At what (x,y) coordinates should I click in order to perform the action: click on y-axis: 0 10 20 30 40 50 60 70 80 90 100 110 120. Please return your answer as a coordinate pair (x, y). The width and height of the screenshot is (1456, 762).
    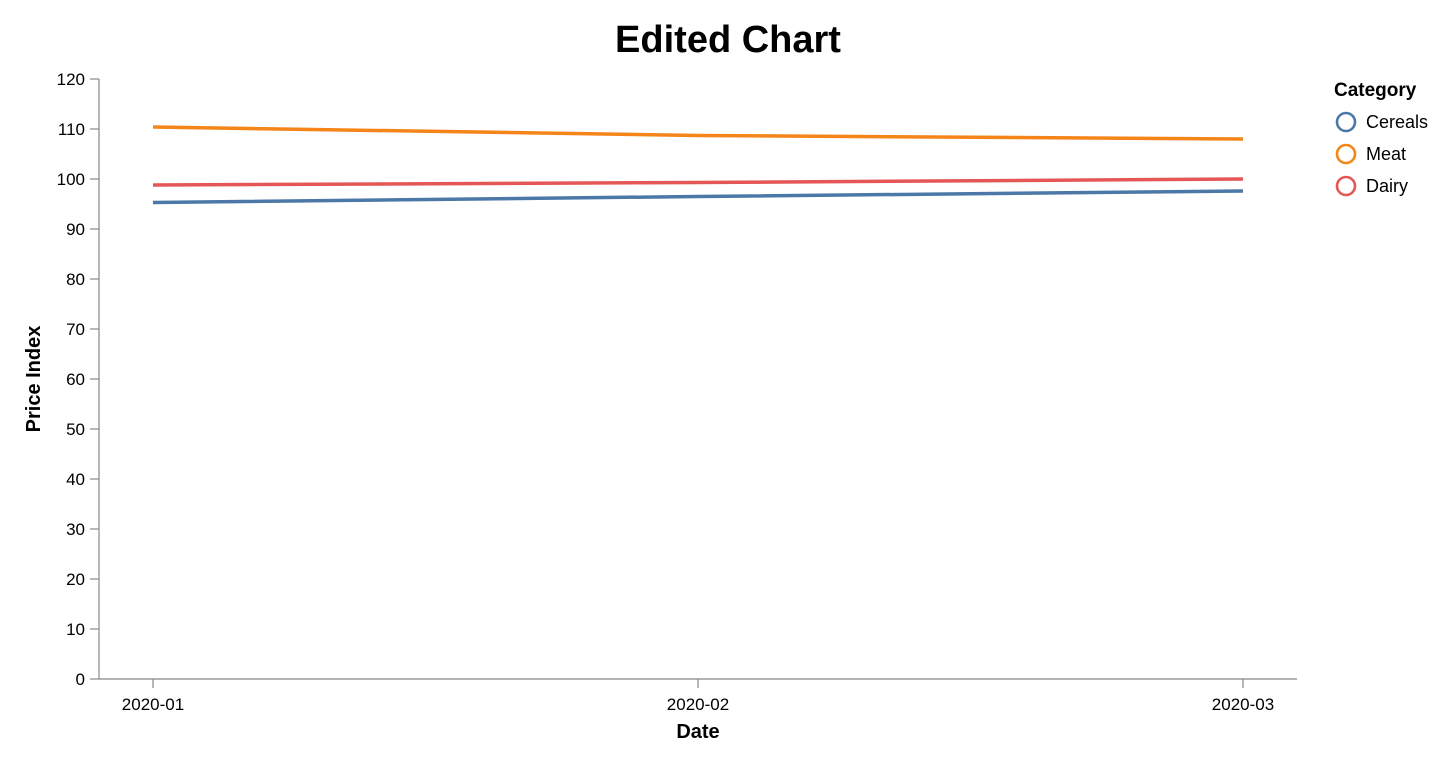
    Looking at the image, I should click on (78, 379).